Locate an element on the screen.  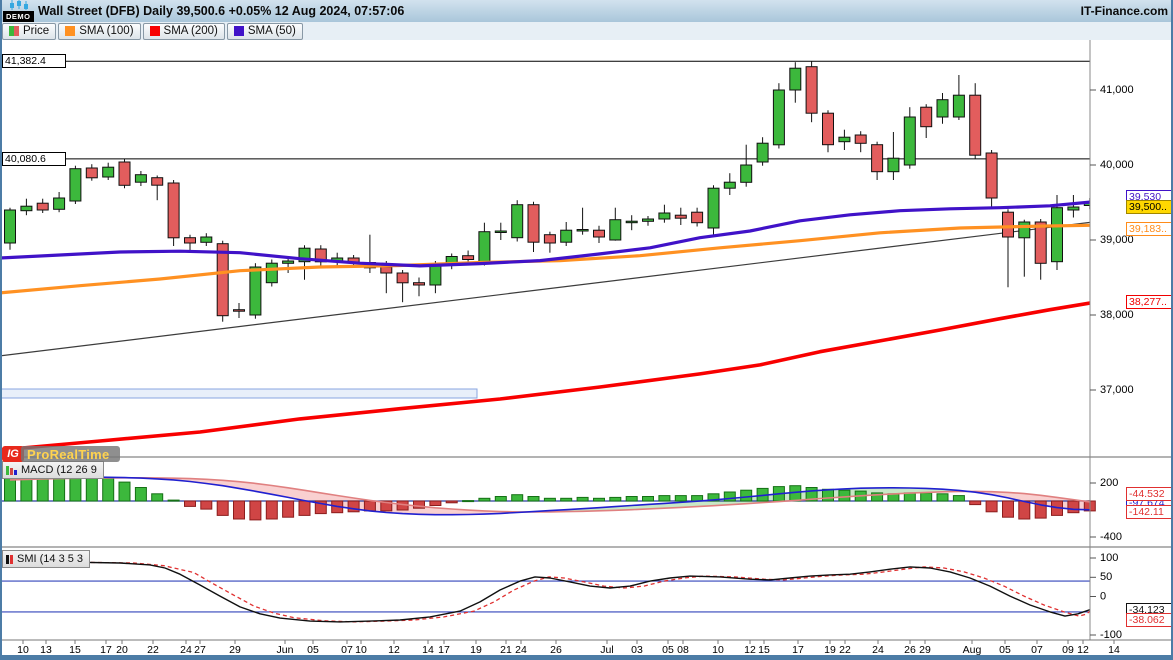
smi-pane is located at coordinates (545, 592).